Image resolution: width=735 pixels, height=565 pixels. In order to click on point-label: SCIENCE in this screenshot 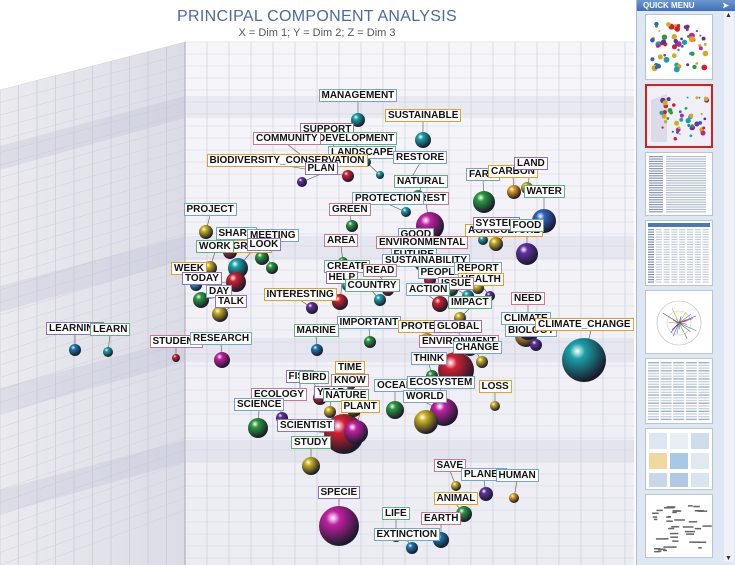, I will do `click(259, 404)`.